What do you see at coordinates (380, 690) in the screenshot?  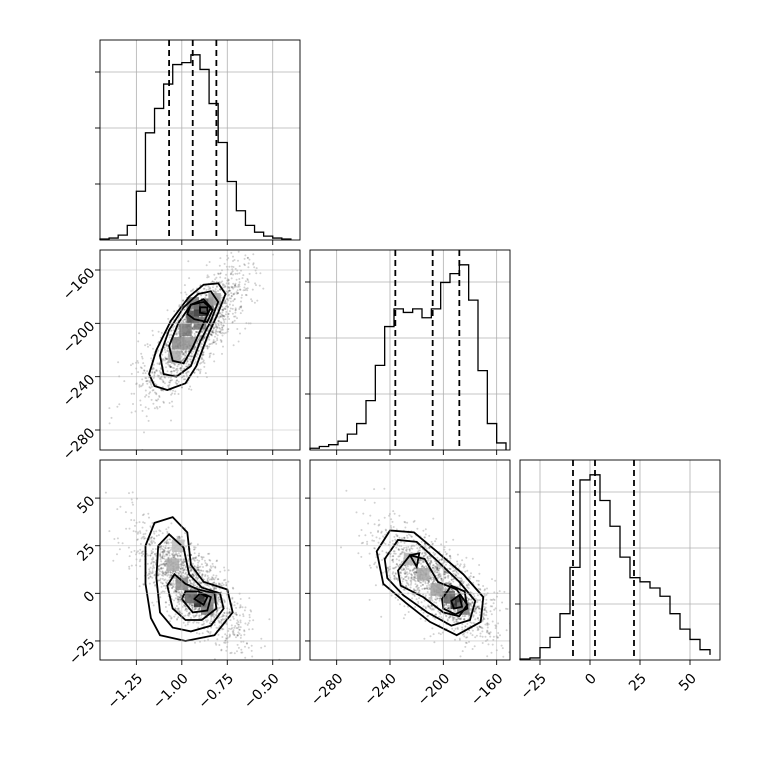 I see `x-tick-label: −240` at bounding box center [380, 690].